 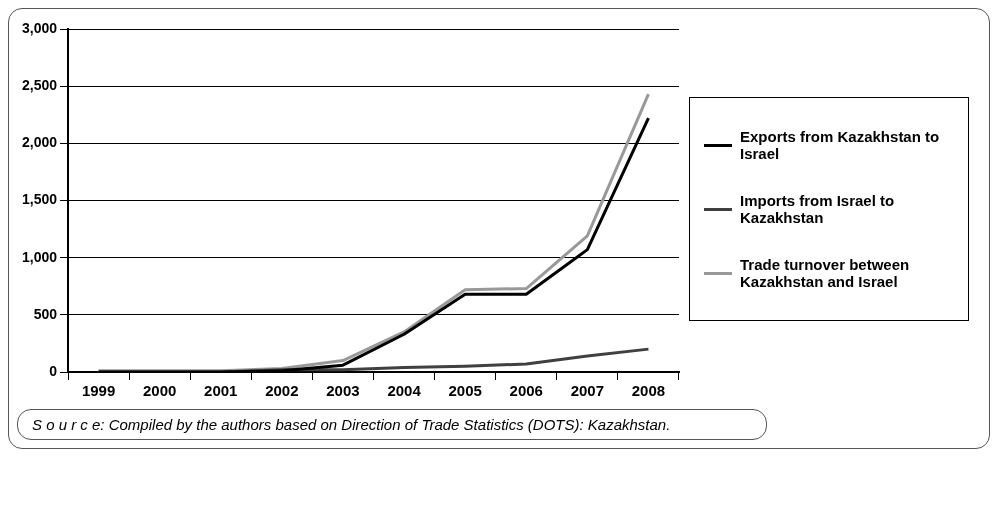 I want to click on x-tick-label: 2003, so click(x=343, y=391).